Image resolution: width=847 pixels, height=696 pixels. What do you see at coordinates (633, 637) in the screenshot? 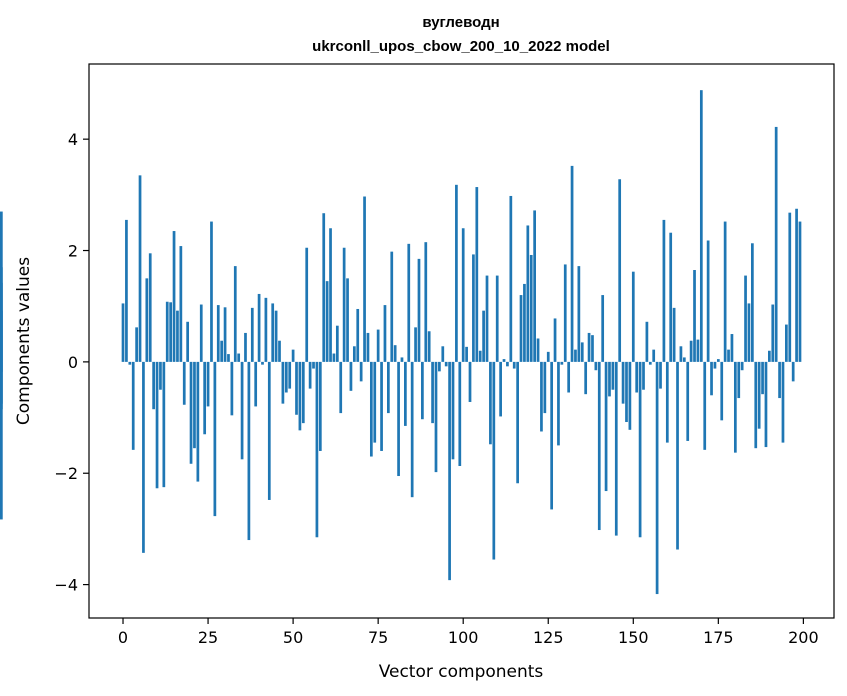
I see `x-tick-label: 150` at bounding box center [633, 637].